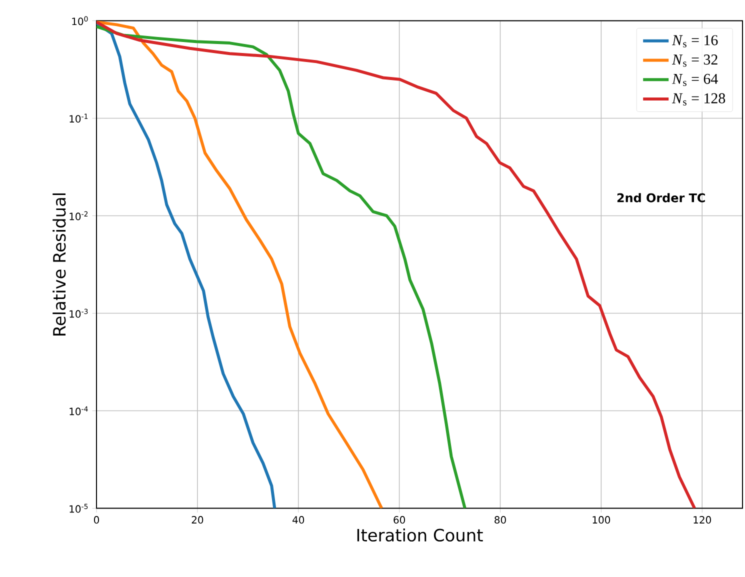 Image resolution: width=745 pixels, height=577 pixels. Describe the element at coordinates (59, 264) in the screenshot. I see `y-axis-title: Relative Residual` at that location.